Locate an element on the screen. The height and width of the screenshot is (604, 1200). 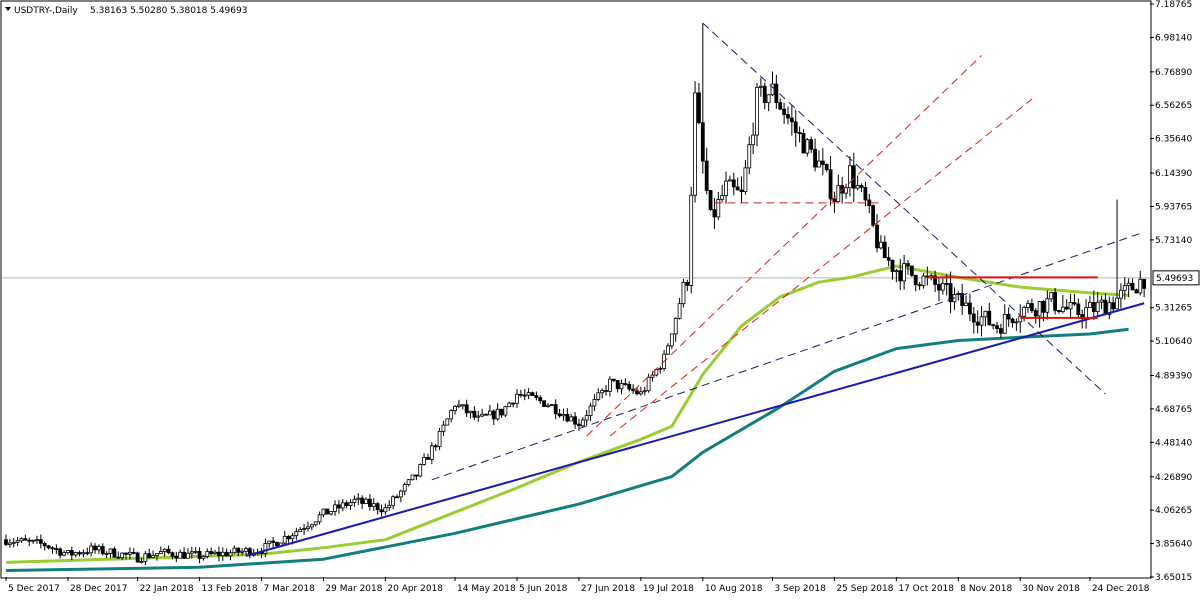
y-tick-label: 3.65015 is located at coordinates (1173, 578).